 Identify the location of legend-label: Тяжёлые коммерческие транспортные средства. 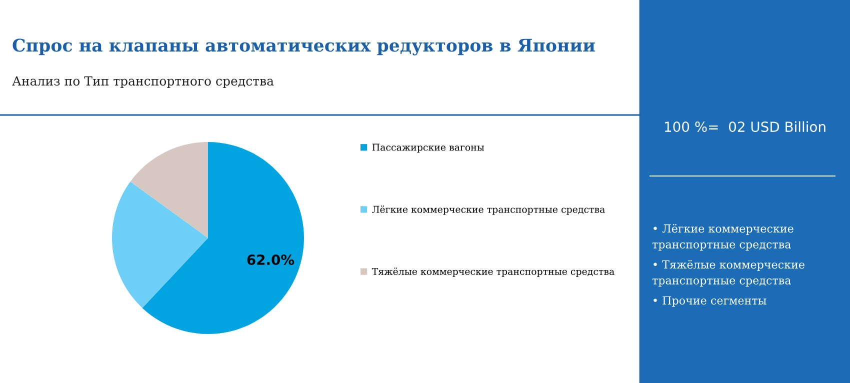
(493, 272).